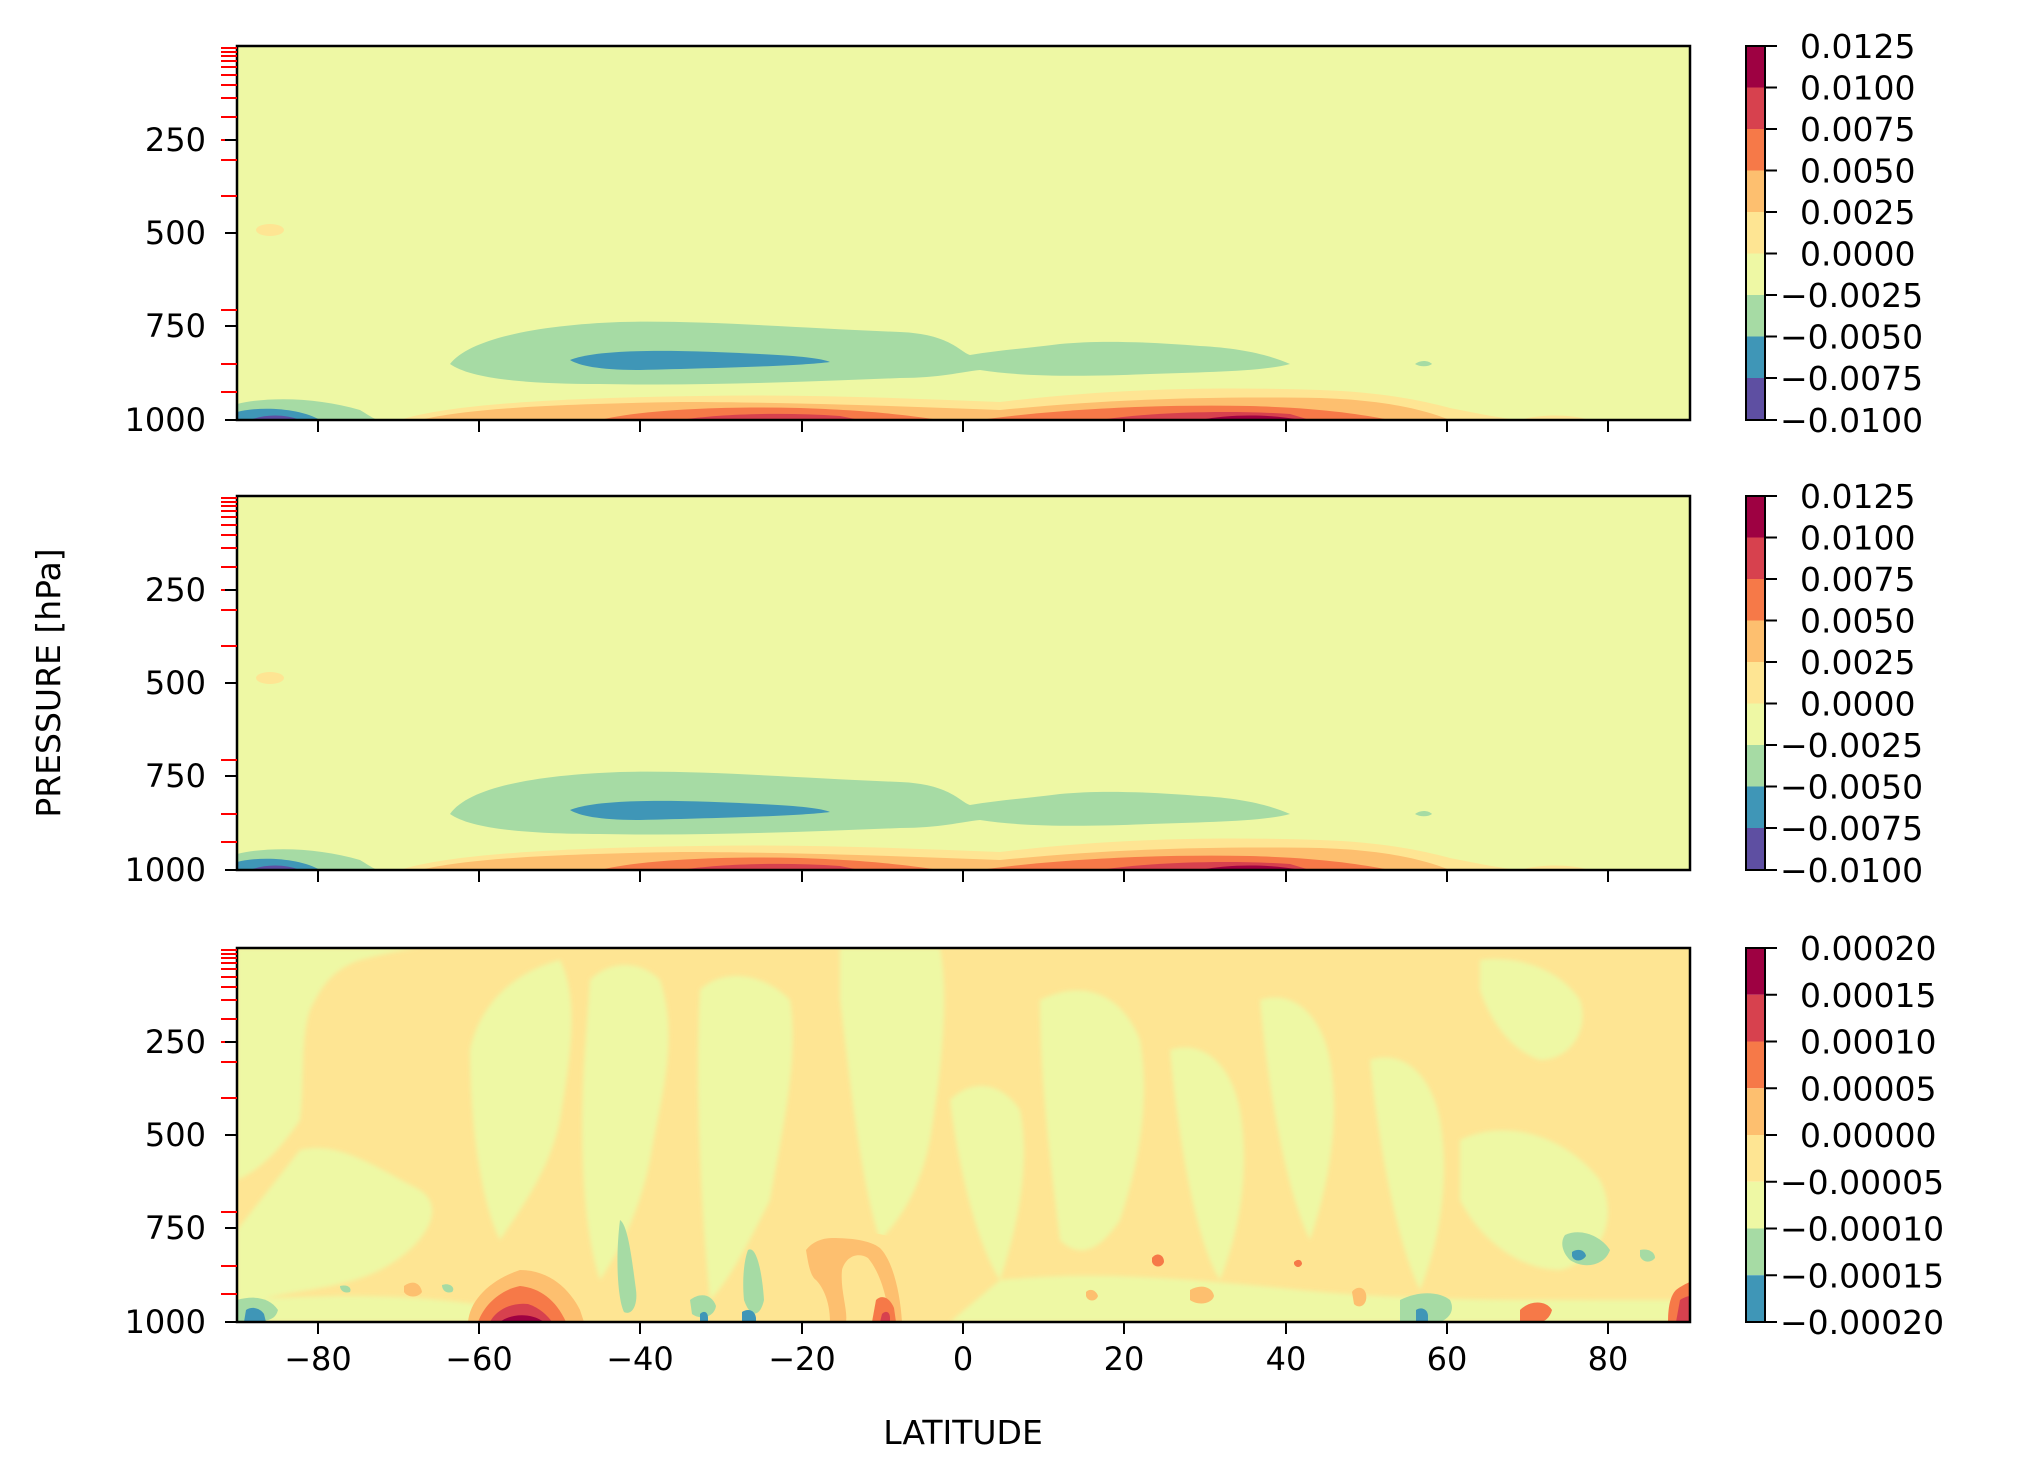 Image resolution: width=2025 pixels, height=1474 pixels. I want to click on x-tick-label: 80, so click(1608, 1359).